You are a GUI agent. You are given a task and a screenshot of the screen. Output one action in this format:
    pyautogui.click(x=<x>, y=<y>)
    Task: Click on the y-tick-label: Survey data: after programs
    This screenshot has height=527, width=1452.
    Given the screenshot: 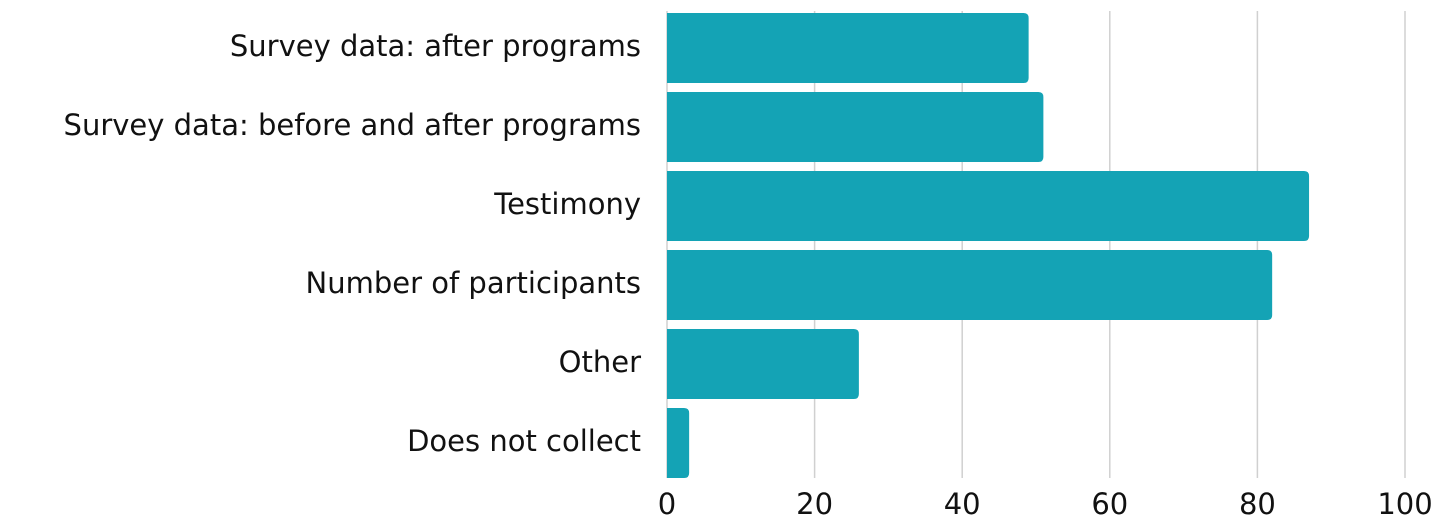 What is the action you would take?
    pyautogui.click(x=435, y=46)
    